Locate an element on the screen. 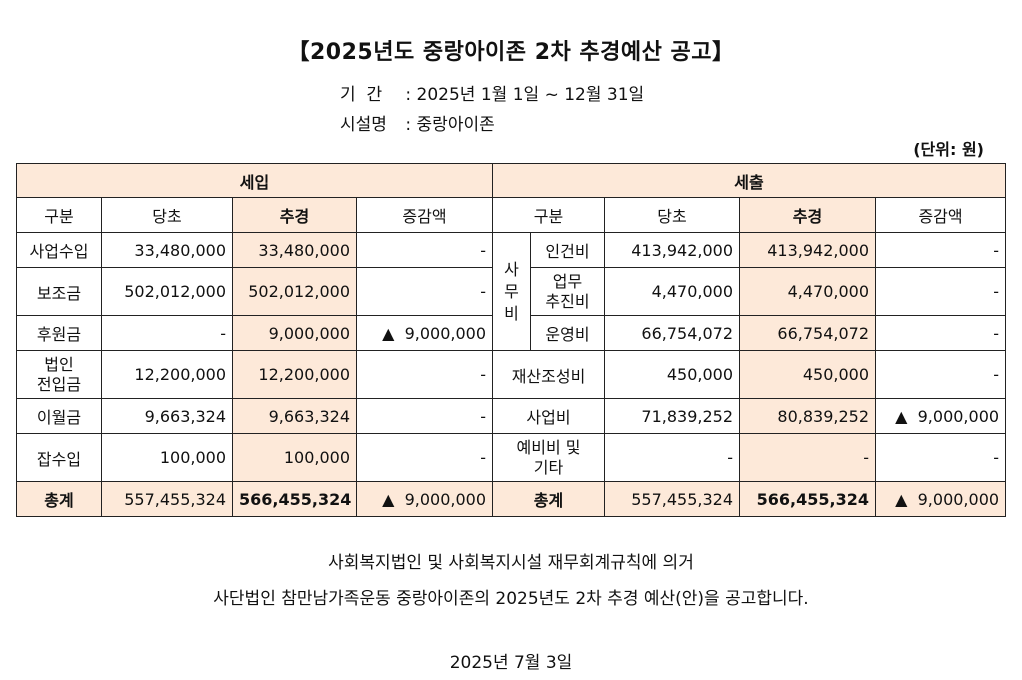 This screenshot has height=680, width=1022. income-revised: 502,012,000 is located at coordinates (294, 291).